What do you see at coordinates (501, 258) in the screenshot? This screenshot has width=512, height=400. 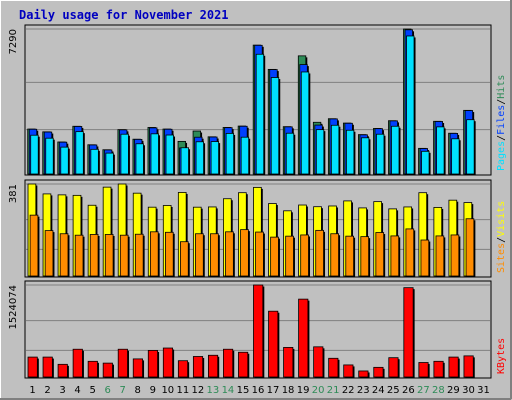 I see `legend-entry-sites: Sites` at bounding box center [501, 258].